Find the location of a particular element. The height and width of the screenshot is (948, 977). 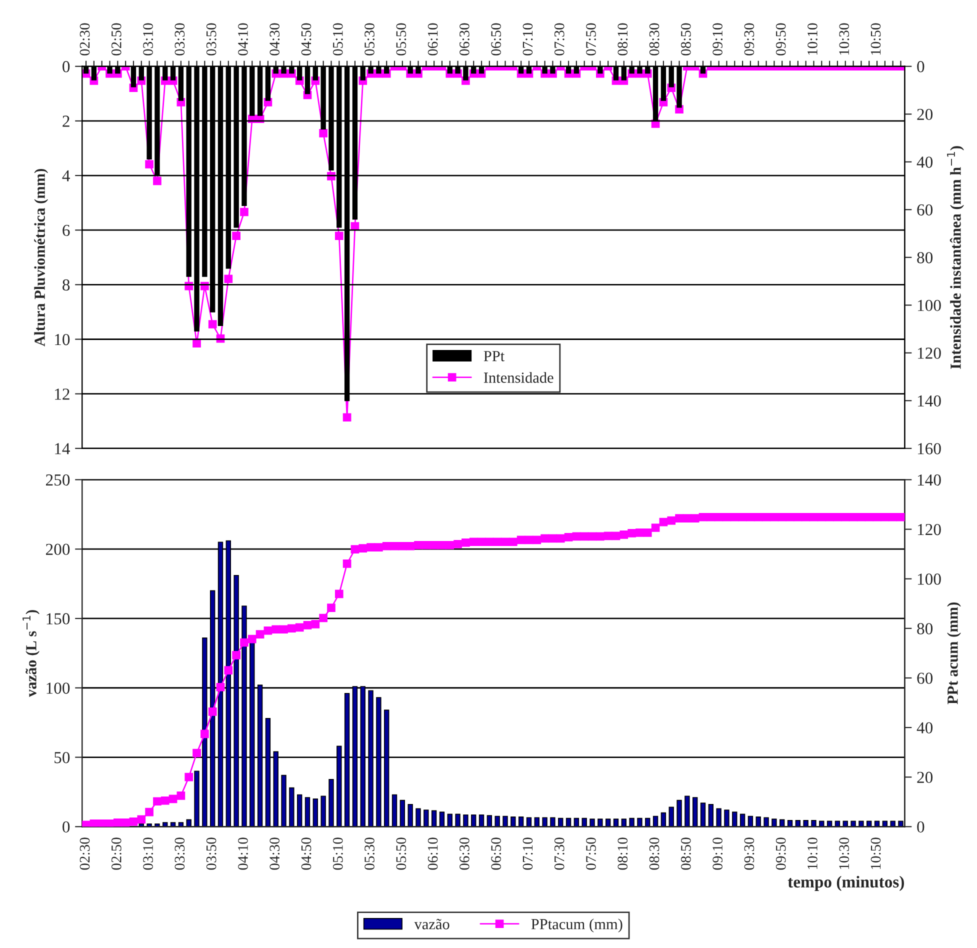

y-tick-label: 2 is located at coordinates (66, 121).